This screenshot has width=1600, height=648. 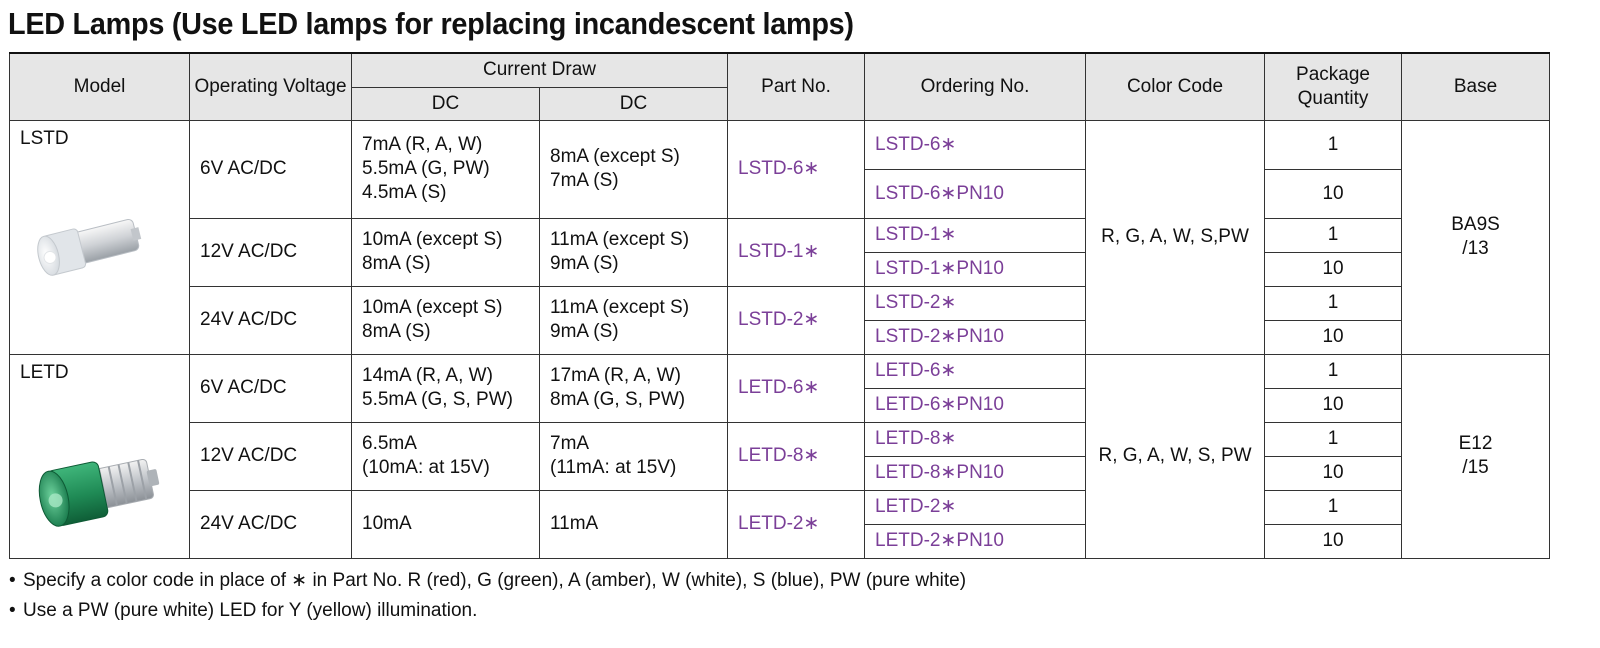 I want to click on base-line: E12, so click(x=1475, y=443).